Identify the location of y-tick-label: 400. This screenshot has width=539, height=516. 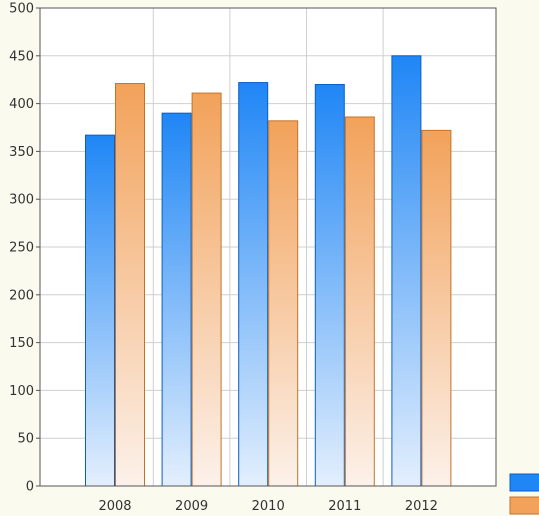
(21, 104).